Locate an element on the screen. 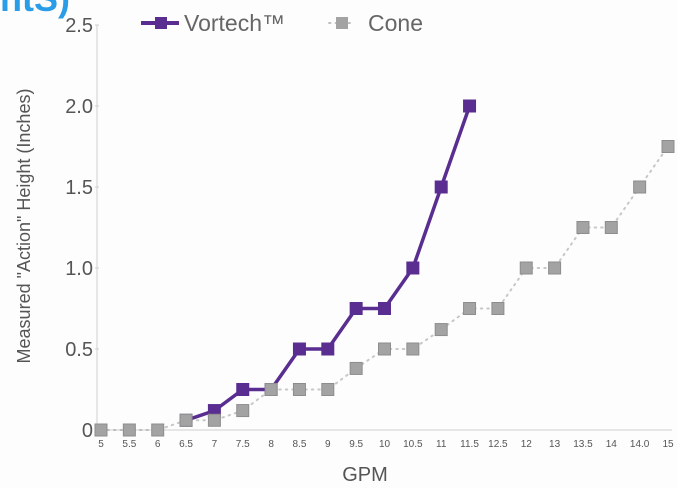  x-tick-label: 14.0 is located at coordinates (640, 444).